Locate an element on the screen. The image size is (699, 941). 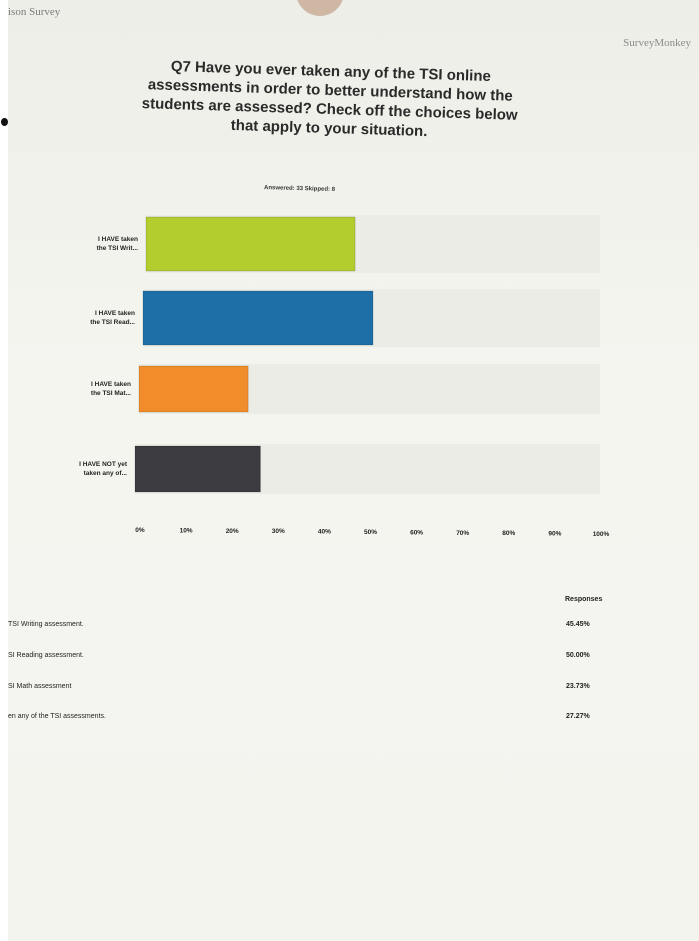
x-tick-label: 20% is located at coordinates (232, 531).